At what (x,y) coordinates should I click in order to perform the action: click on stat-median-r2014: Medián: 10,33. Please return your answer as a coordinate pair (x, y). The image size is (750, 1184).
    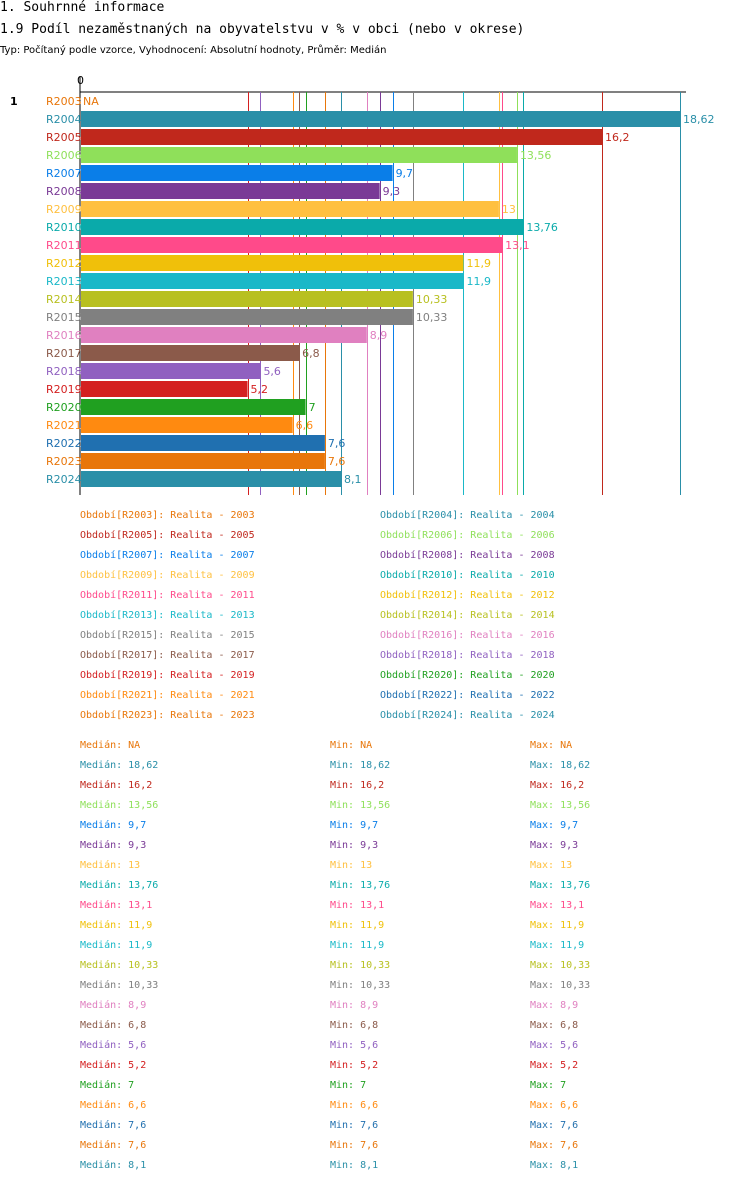
    Looking at the image, I should click on (119, 965).